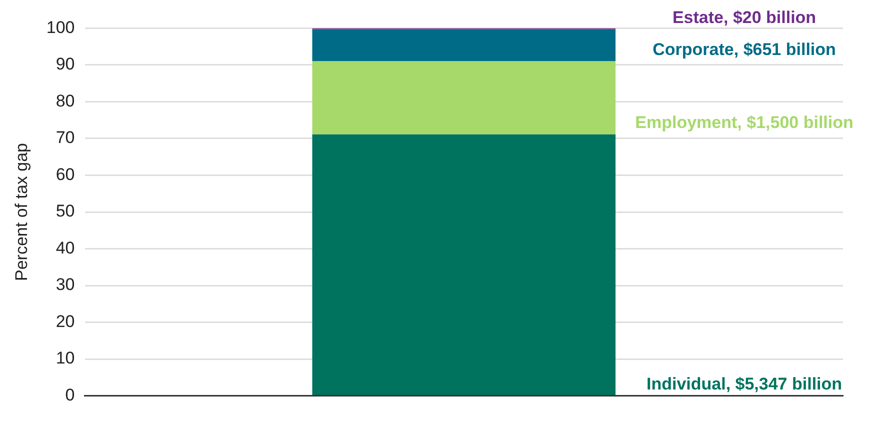  What do you see at coordinates (744, 17) in the screenshot?
I see `text: Estate, $20 billion` at bounding box center [744, 17].